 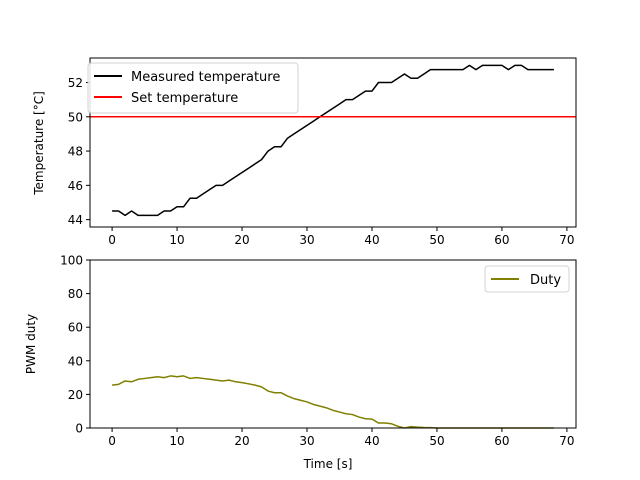 What do you see at coordinates (31, 344) in the screenshot?
I see `duty-y-axis-label: PWM duty` at bounding box center [31, 344].